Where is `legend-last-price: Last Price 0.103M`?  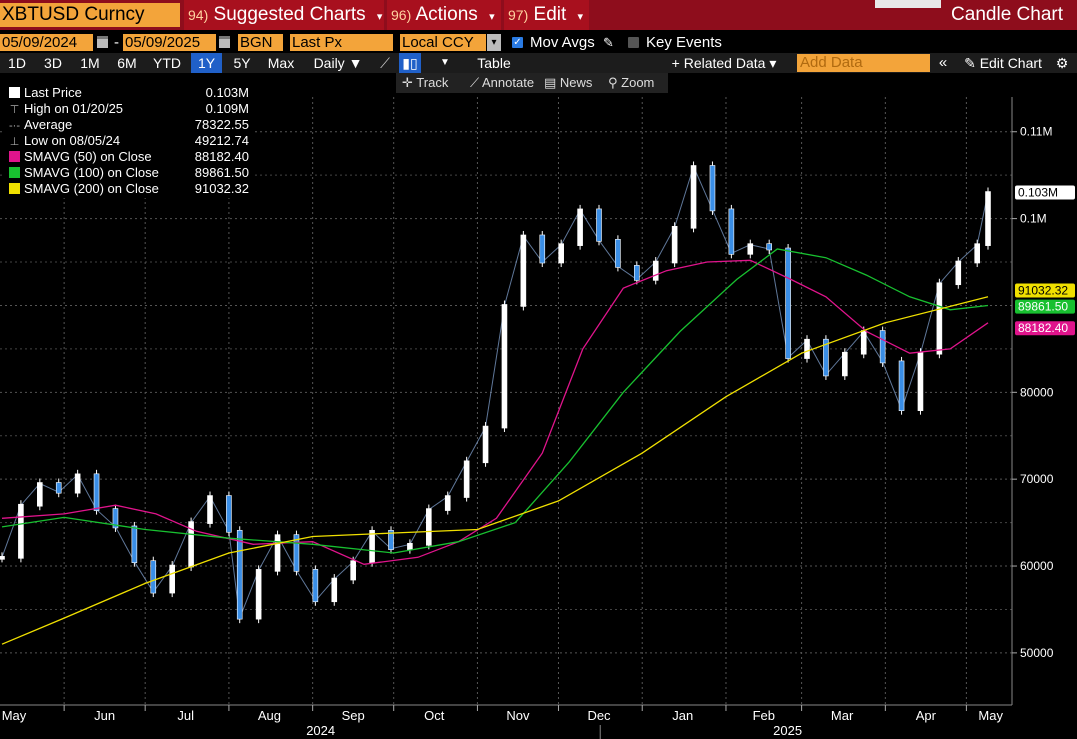
legend-last-price: Last Price 0.103M is located at coordinates (127, 93).